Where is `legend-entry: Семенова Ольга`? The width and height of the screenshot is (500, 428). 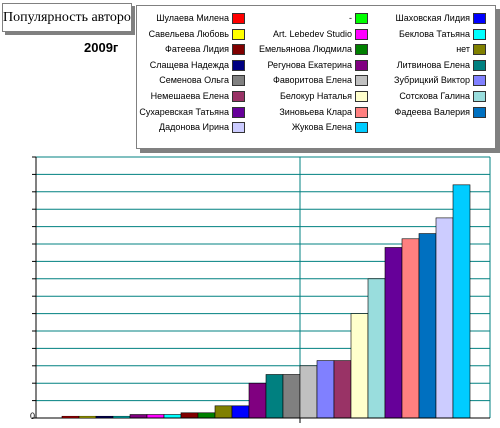 legend-entry: Семенова Ольга is located at coordinates (190, 80).